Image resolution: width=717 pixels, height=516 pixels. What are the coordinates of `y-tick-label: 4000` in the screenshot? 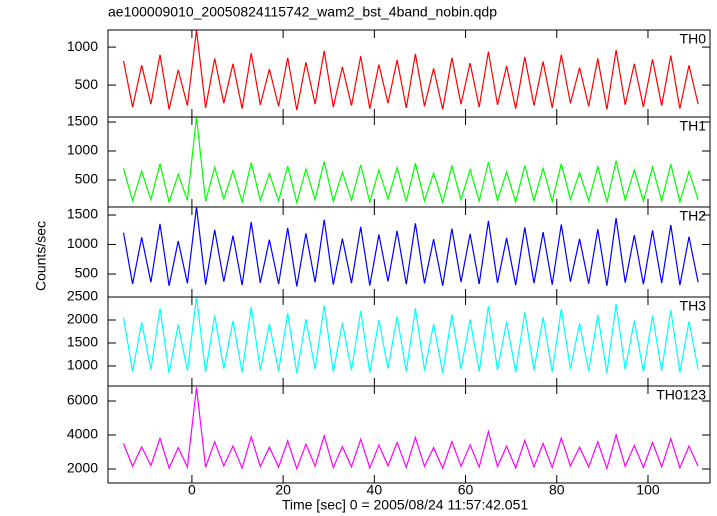 It's located at (82, 434).